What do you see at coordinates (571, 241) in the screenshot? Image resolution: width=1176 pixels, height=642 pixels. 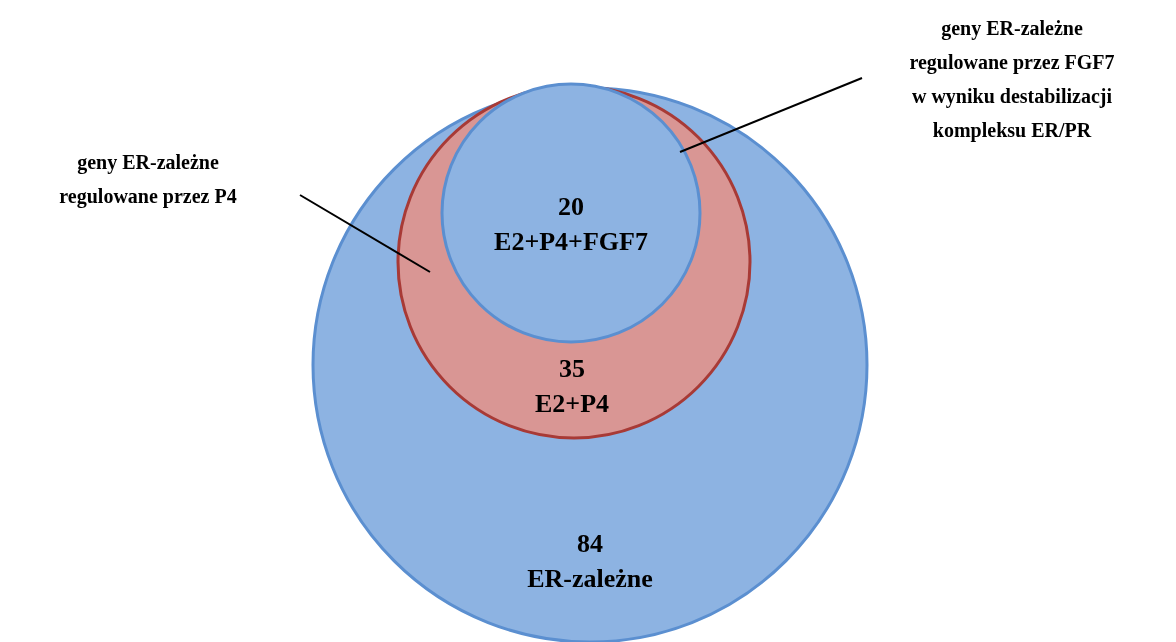 I see `category-label: E2+P4+FGF7` at bounding box center [571, 241].